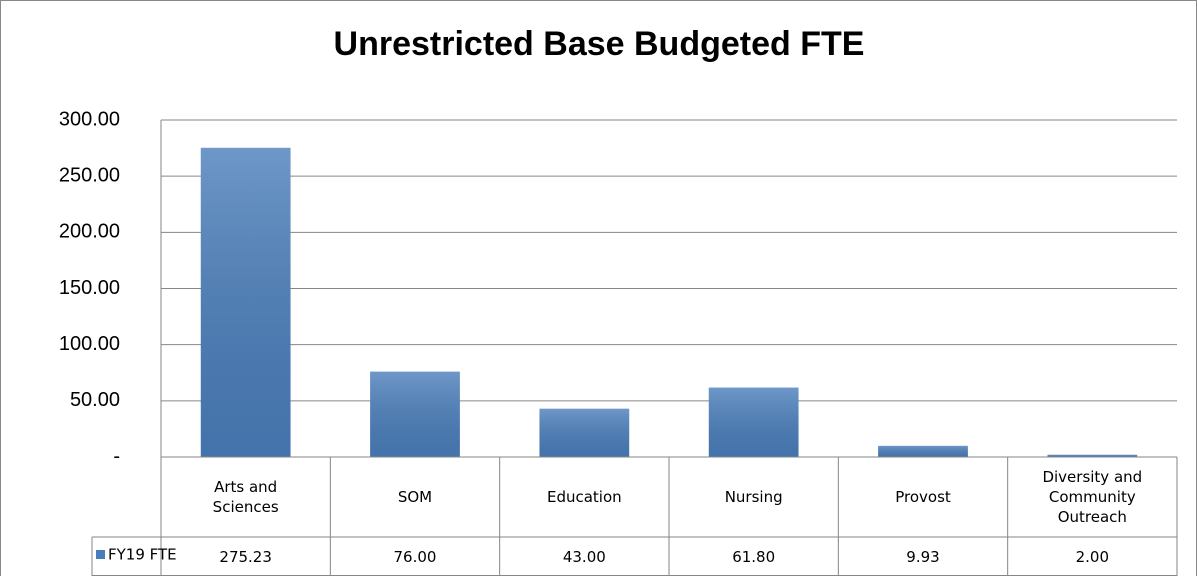  What do you see at coordinates (89, 232) in the screenshot?
I see `y-tick-label: 200.00` at bounding box center [89, 232].